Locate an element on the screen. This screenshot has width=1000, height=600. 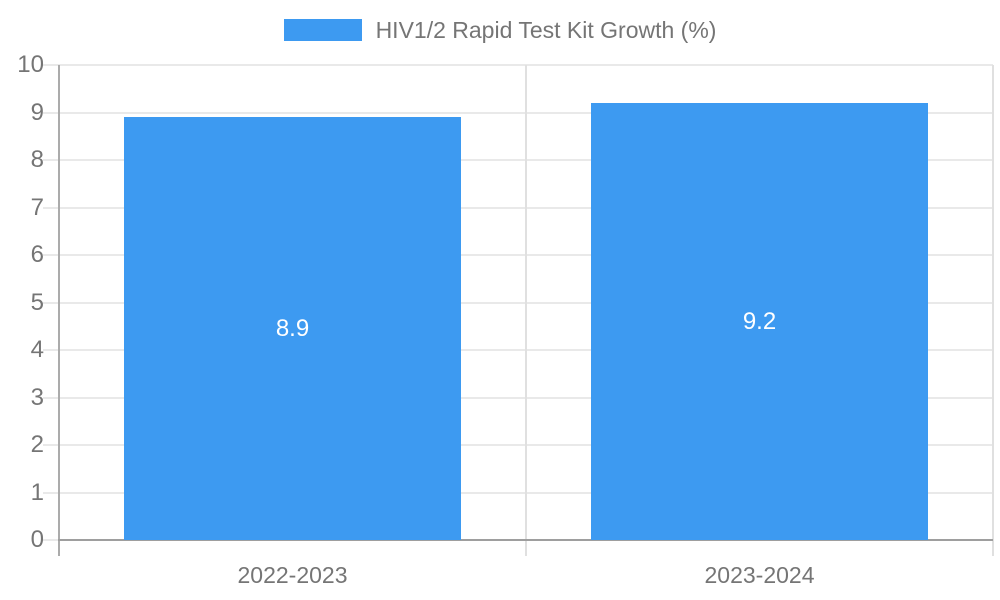
x-axis-line is located at coordinates (525, 540).